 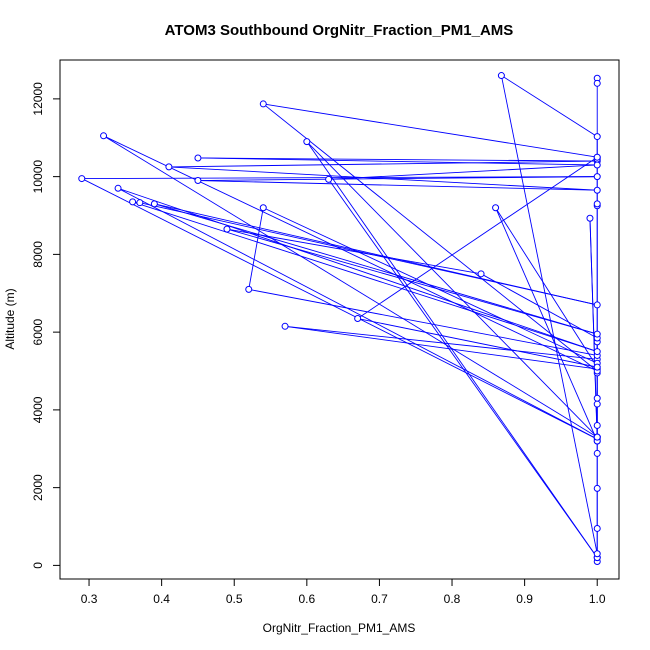 I want to click on y-axis: 0 2000 4000 6000 8000 10000 12000, so click(x=45, y=325).